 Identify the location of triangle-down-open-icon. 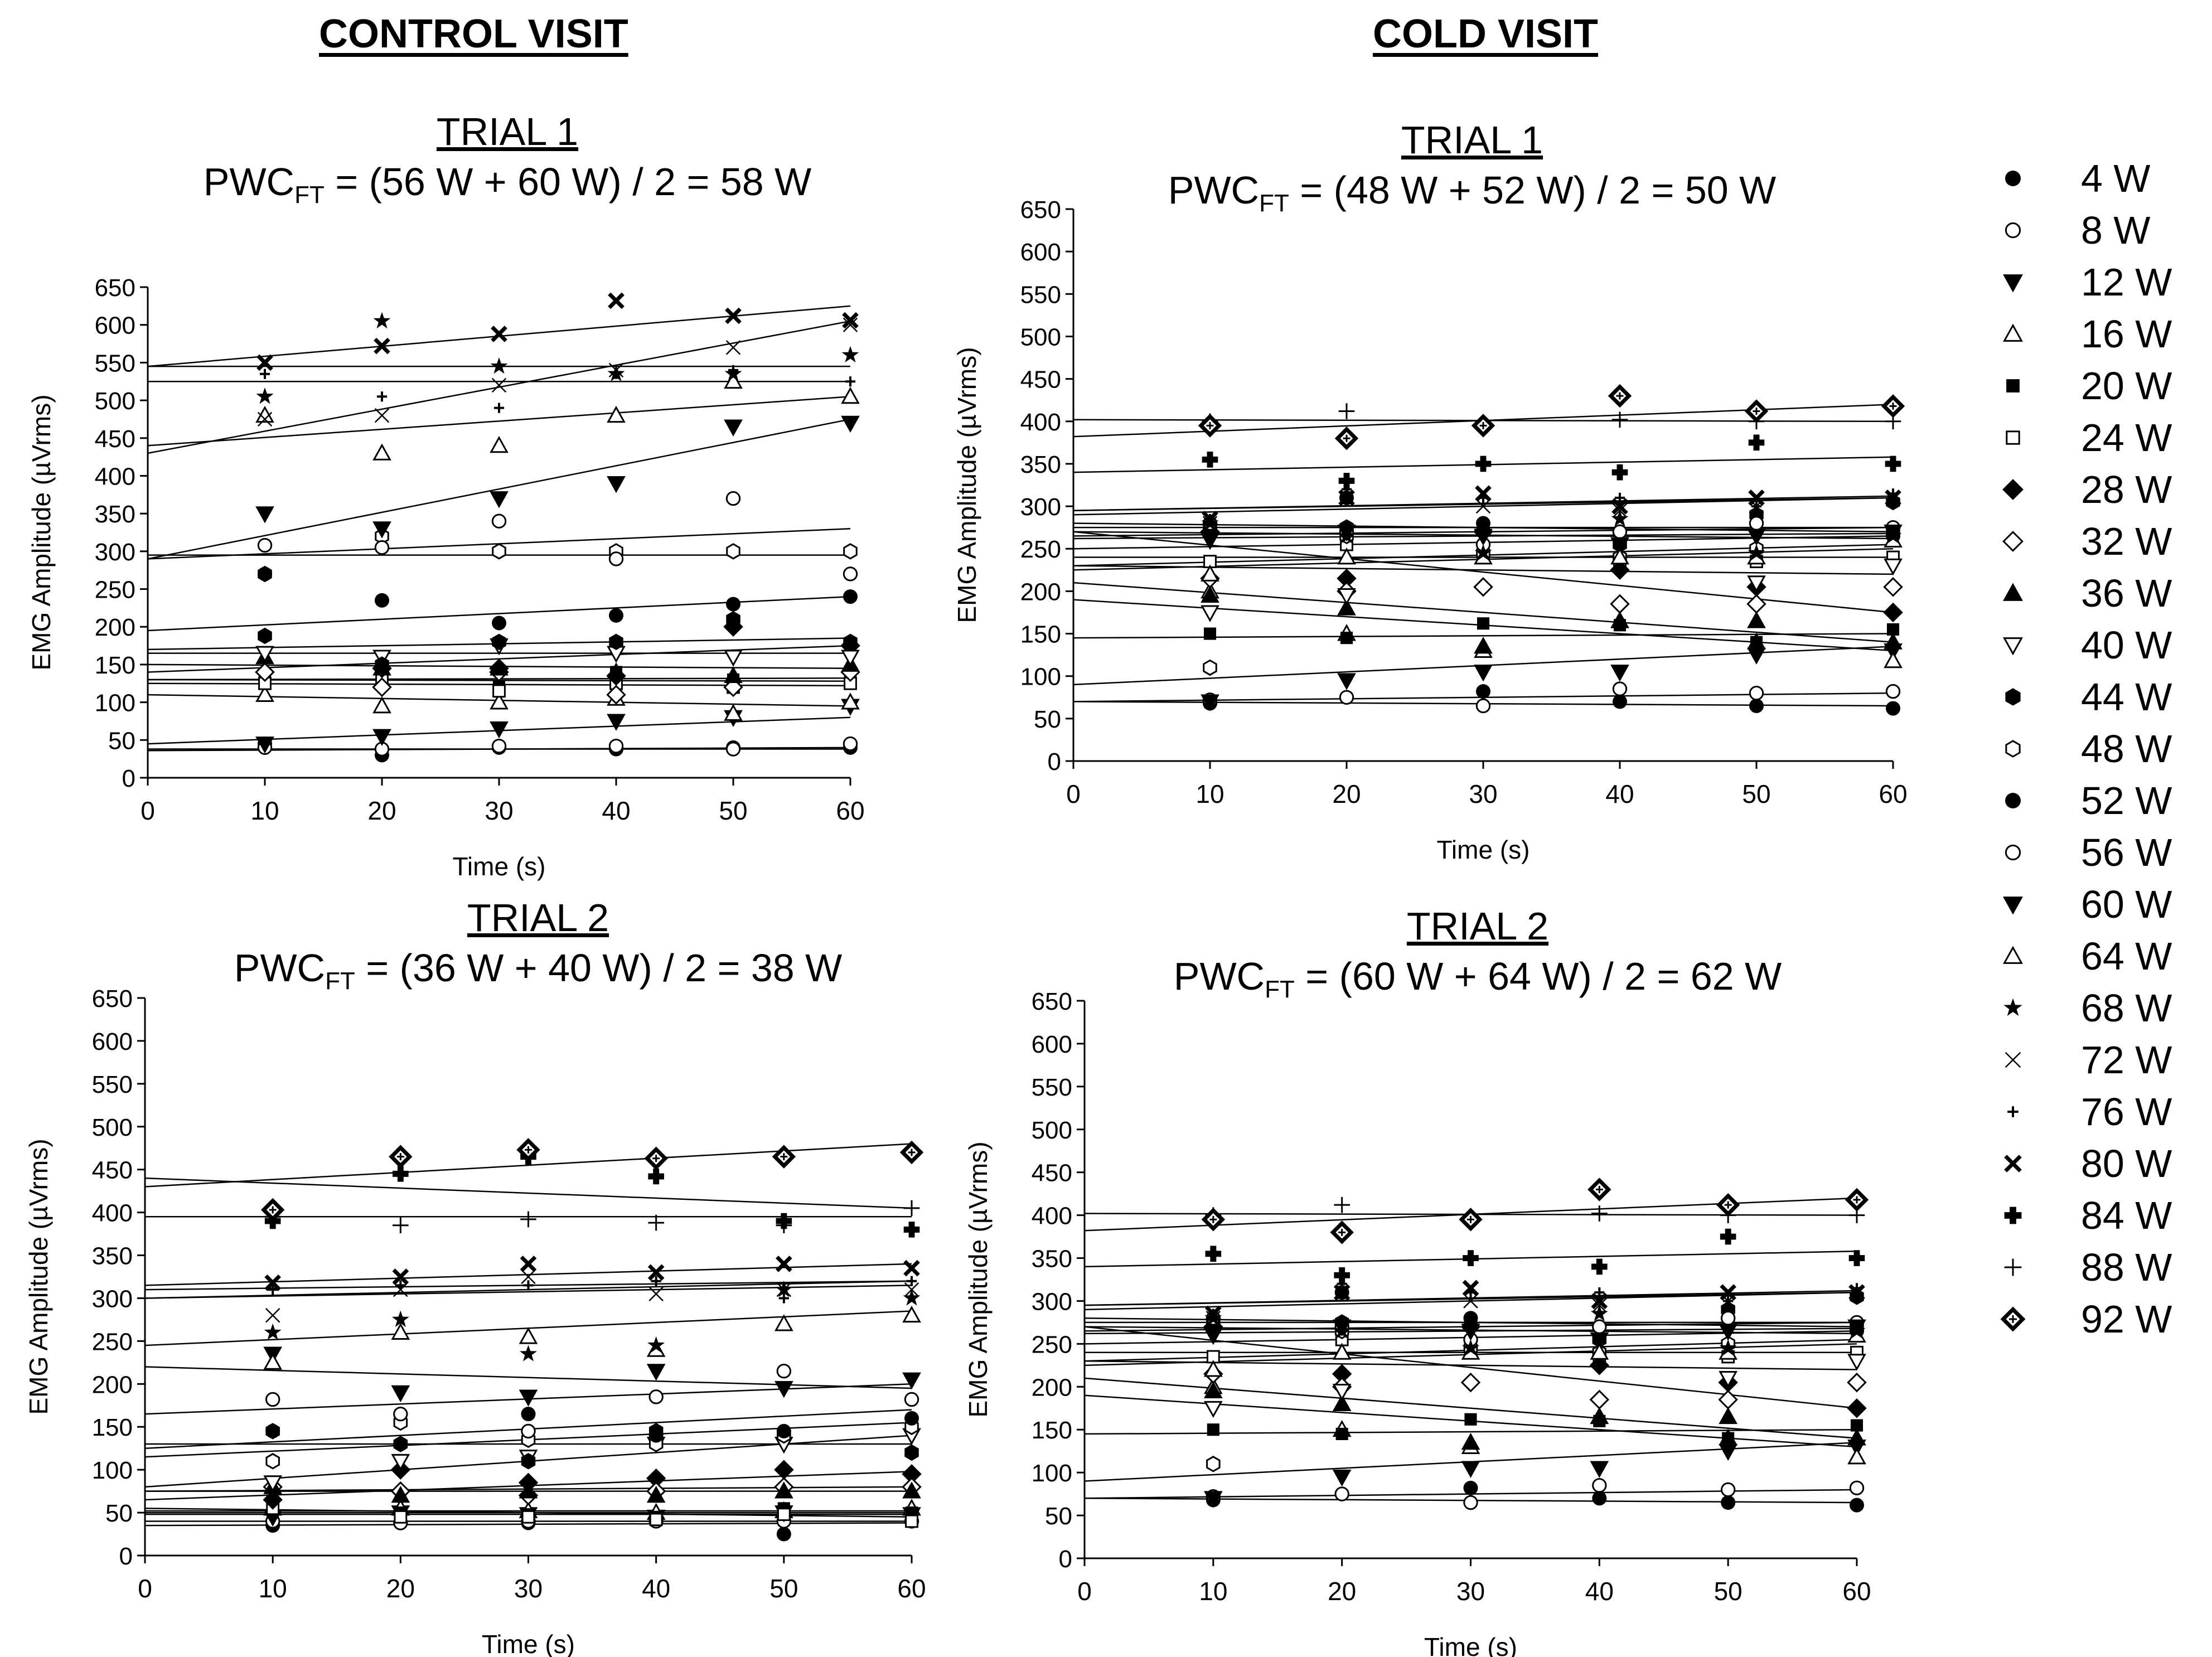
(2013, 646).